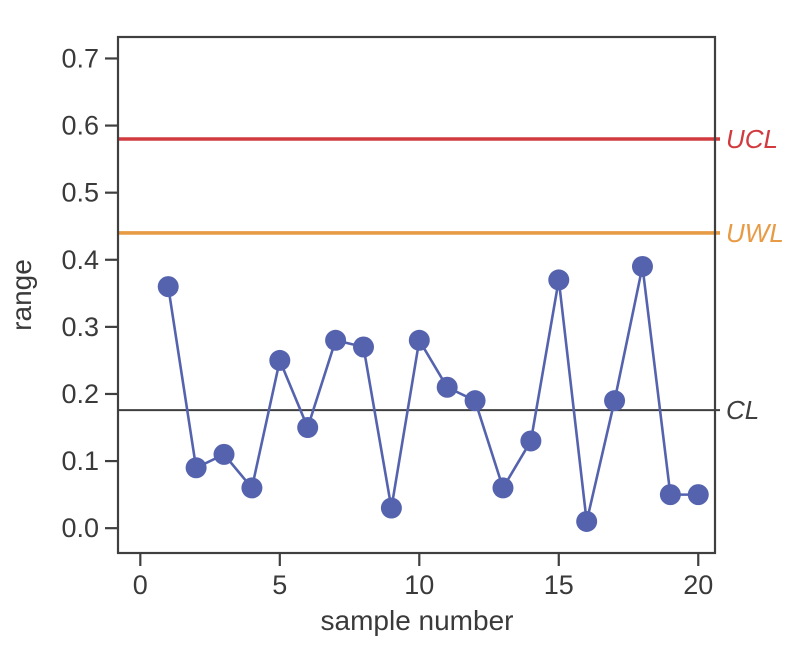 The height and width of the screenshot is (655, 800). What do you see at coordinates (417, 620) in the screenshot?
I see `x-axis-title: sample number` at bounding box center [417, 620].